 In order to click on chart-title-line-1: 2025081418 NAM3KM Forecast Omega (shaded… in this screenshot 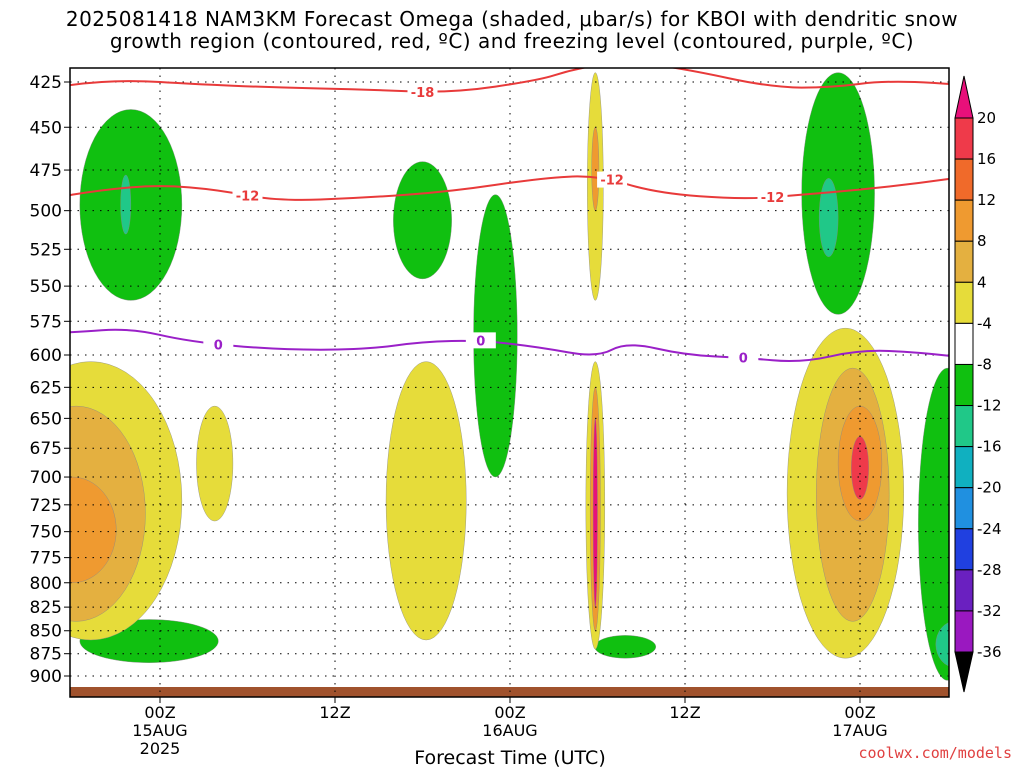, I will do `click(512, 19)`.